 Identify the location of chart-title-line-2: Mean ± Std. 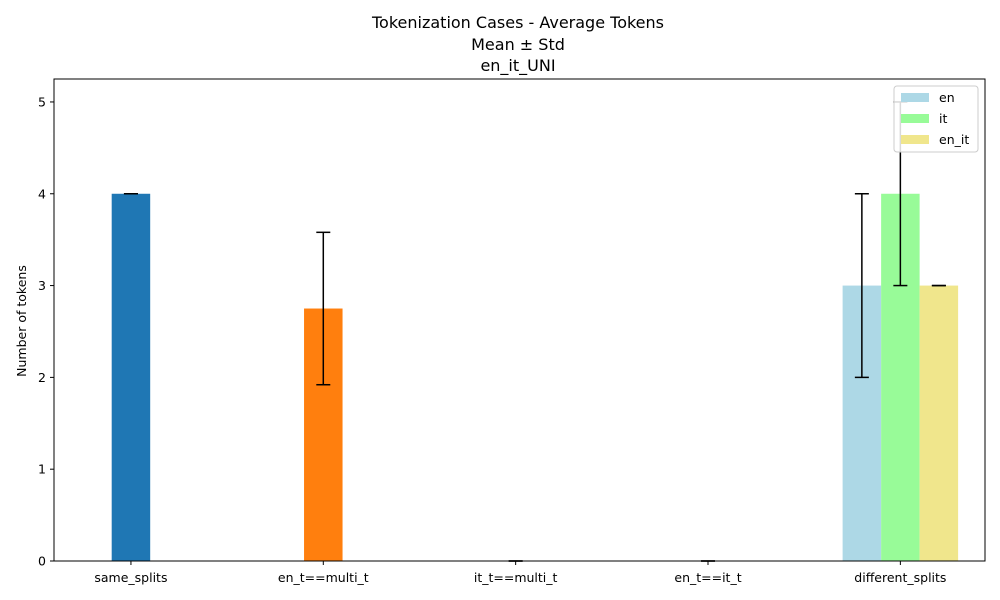
(518, 44).